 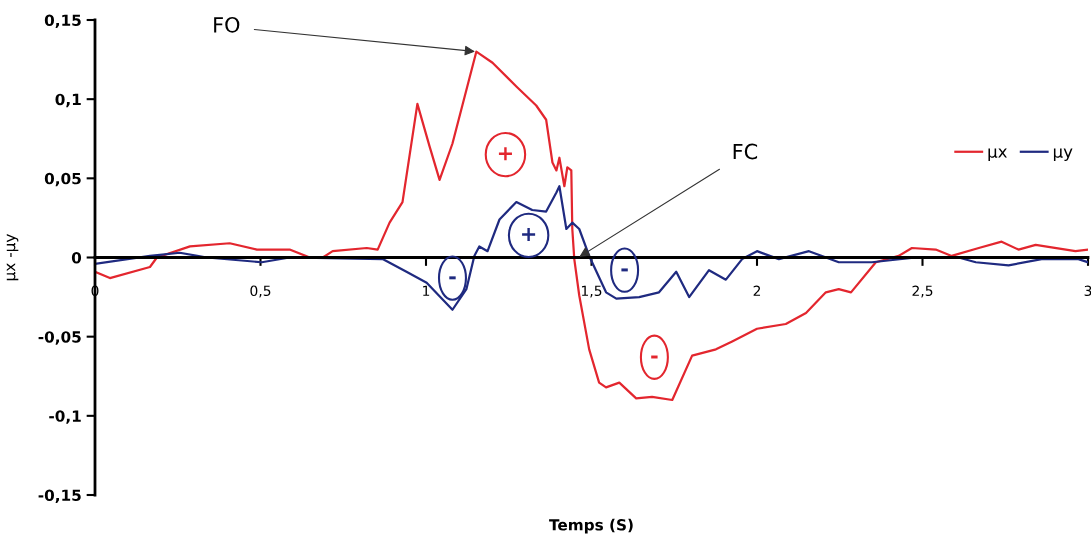 I want to click on annotation: FC, so click(x=745, y=151).